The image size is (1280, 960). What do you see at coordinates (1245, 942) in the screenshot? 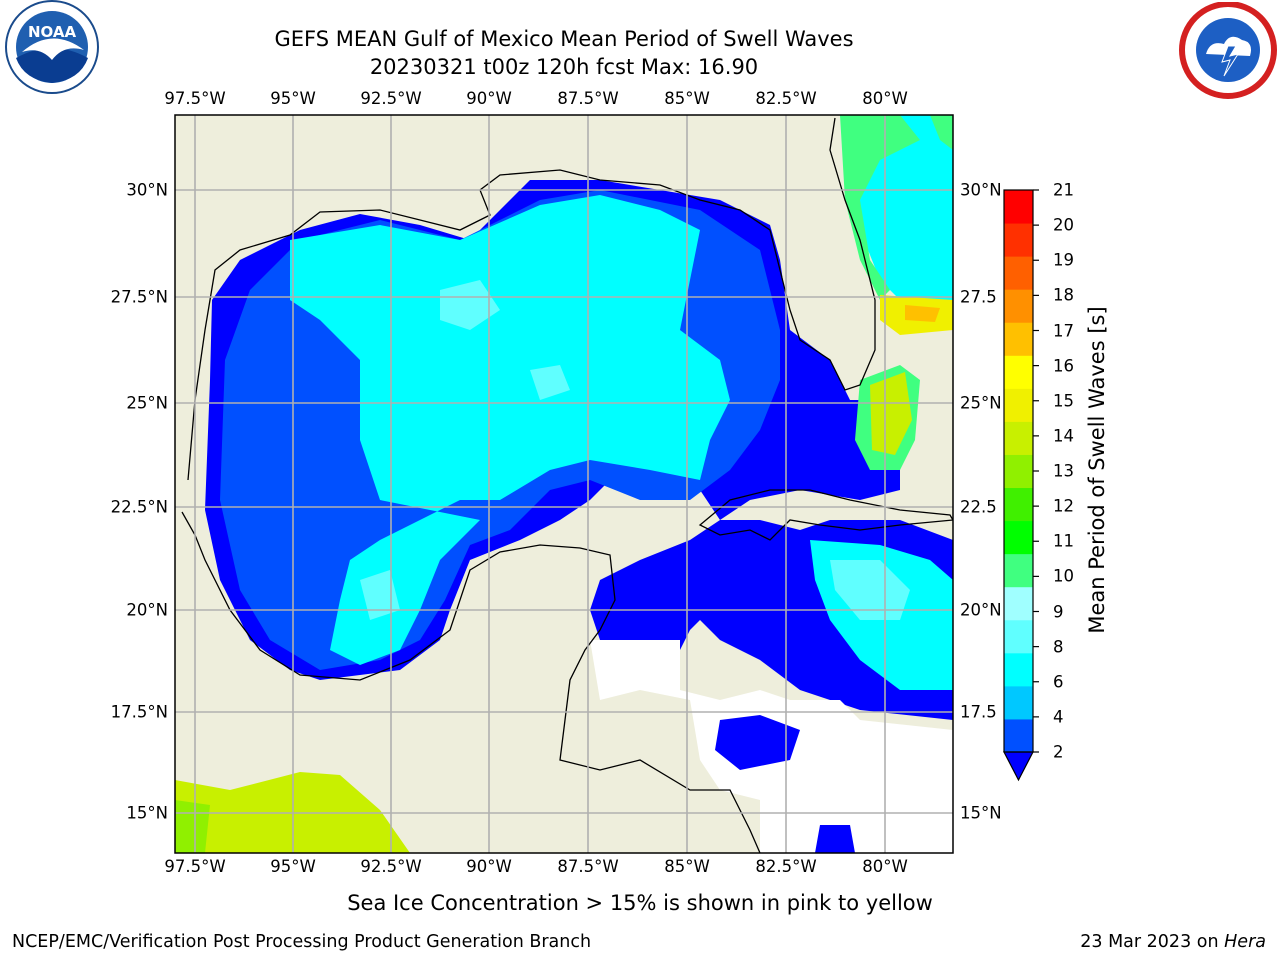
I see `footer-host: Hera` at bounding box center [1245, 942].